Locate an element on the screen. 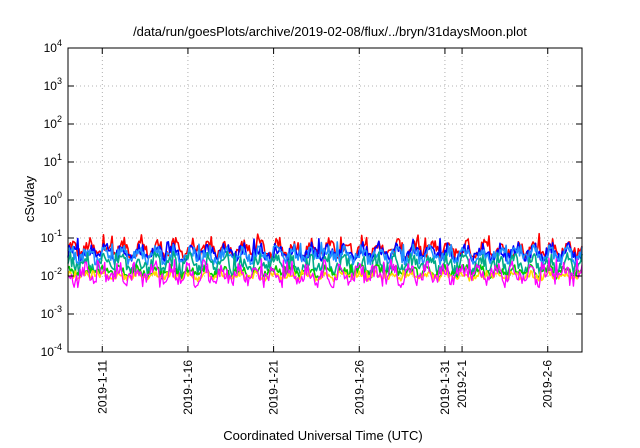 Image resolution: width=640 pixels, height=448 pixels. y-tick-label: 10⁴ is located at coordinates (53, 46).